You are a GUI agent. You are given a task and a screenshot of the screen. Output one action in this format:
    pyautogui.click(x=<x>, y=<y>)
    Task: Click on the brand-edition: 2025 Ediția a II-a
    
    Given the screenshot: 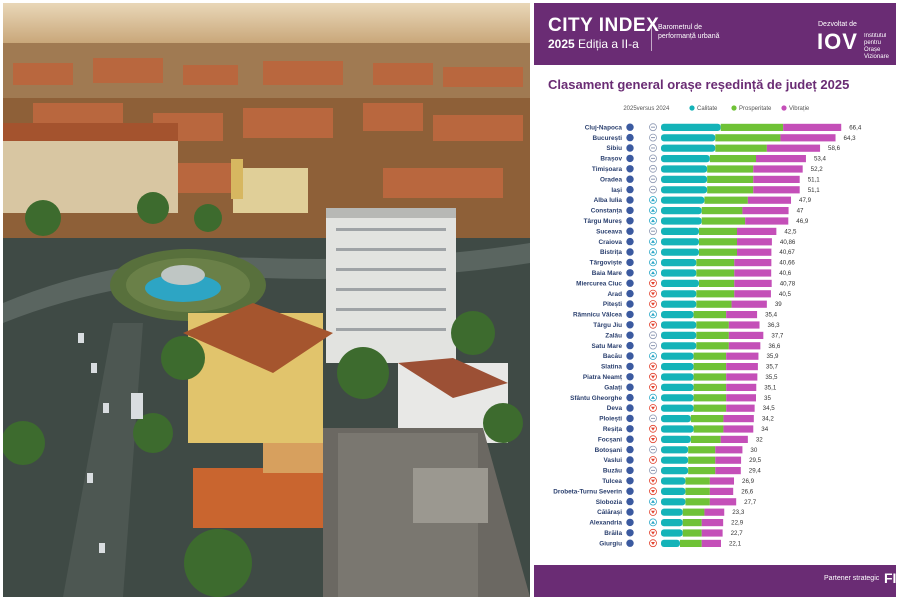 What is the action you would take?
    pyautogui.click(x=593, y=44)
    